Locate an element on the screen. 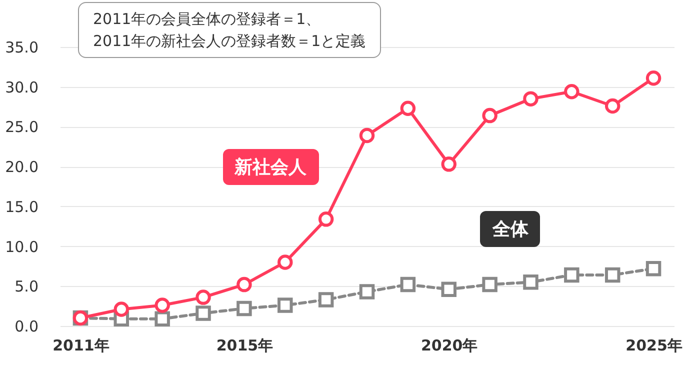 This screenshot has width=688, height=369. annotation: 2011年の会員全体の登録者＝1、 2011年の新社会人の登録者数＝1と定義 is located at coordinates (229, 30).